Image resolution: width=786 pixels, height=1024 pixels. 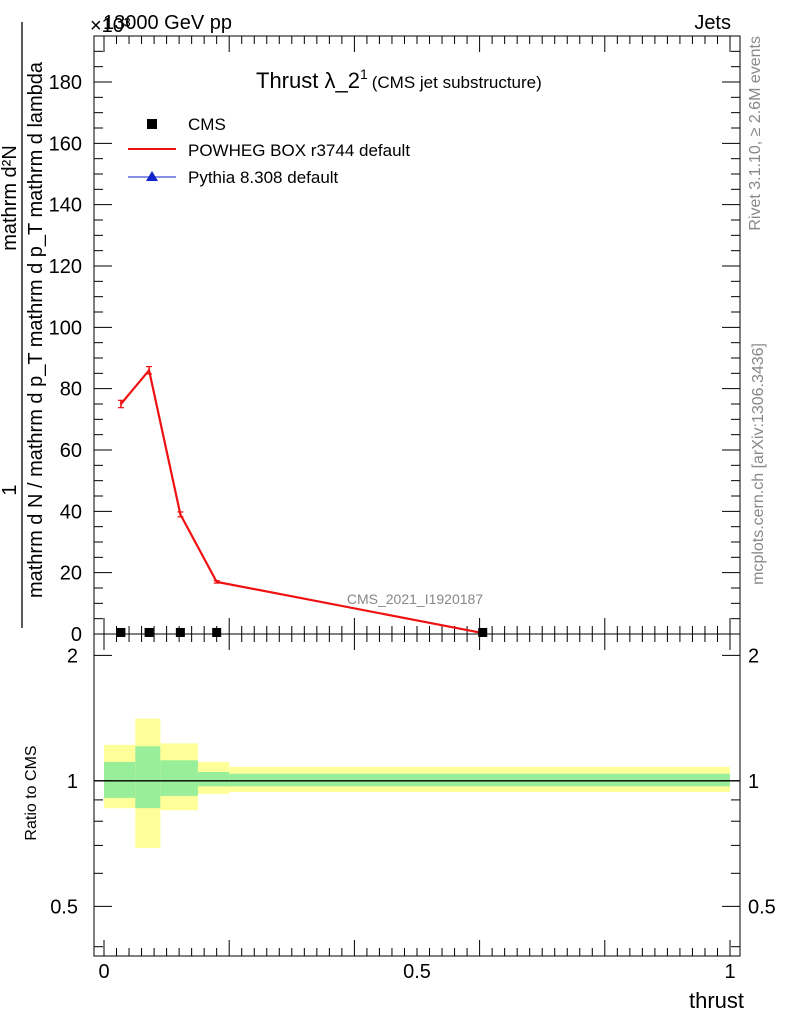 I want to click on ratio-y-tick-label-left: 2, so click(x=72, y=656).